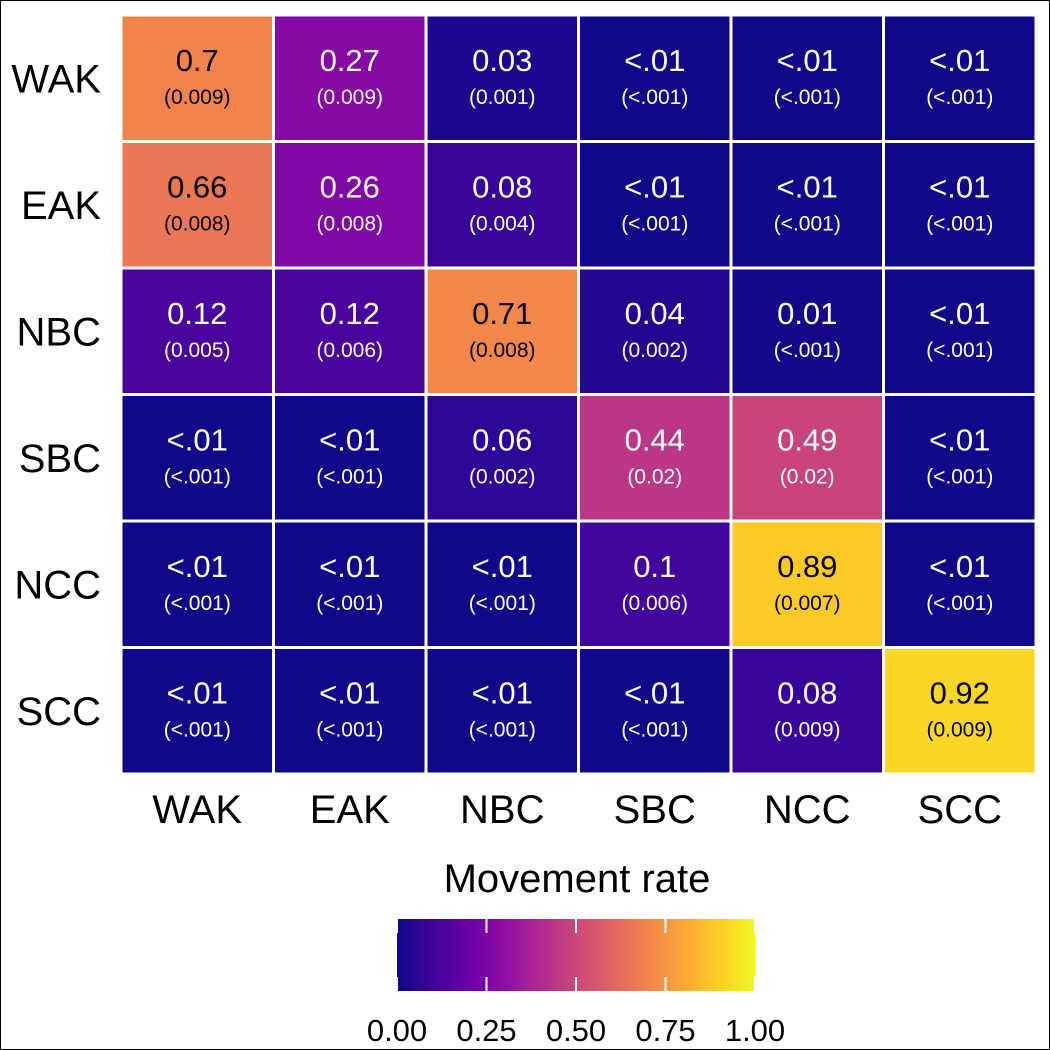 Image resolution: width=1050 pixels, height=1050 pixels. What do you see at coordinates (576, 952) in the screenshot?
I see `colorbar-legend: Movement rate 0.00 0.25 0.50 0.75 1.00` at bounding box center [576, 952].